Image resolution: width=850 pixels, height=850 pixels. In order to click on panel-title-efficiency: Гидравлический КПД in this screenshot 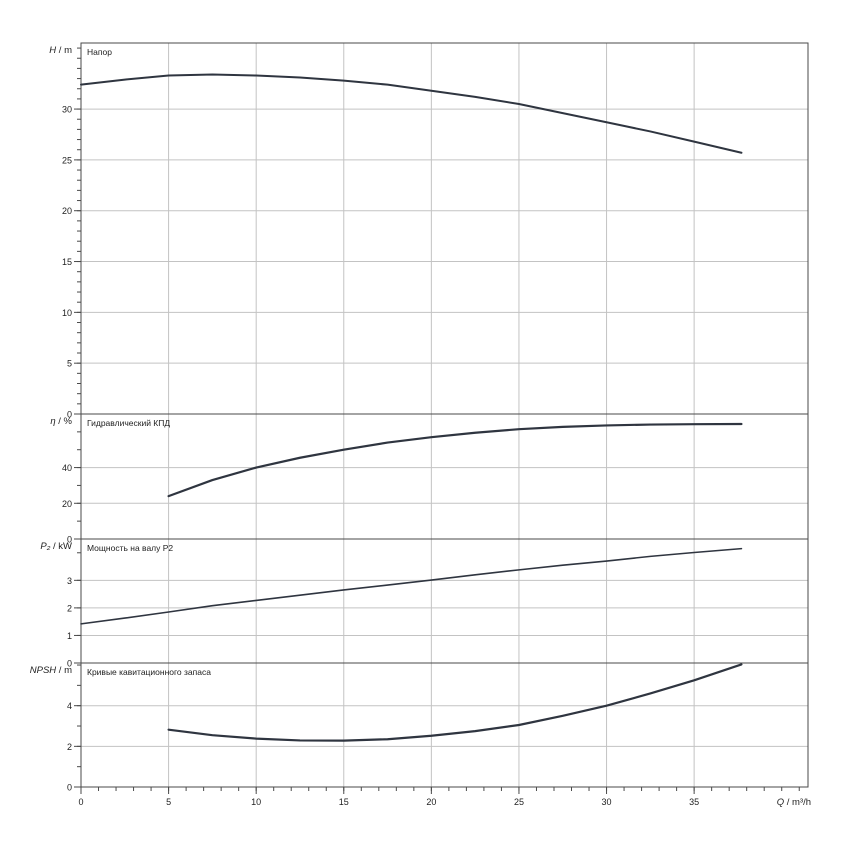, I will do `click(128, 423)`.